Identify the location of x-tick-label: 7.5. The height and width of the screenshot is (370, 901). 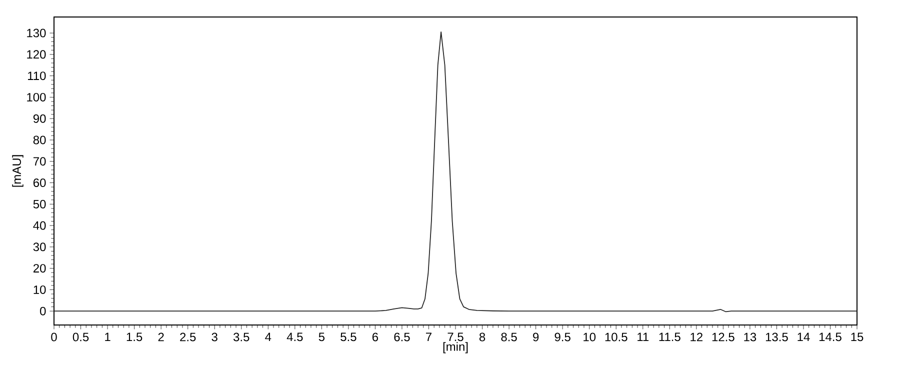
(456, 337).